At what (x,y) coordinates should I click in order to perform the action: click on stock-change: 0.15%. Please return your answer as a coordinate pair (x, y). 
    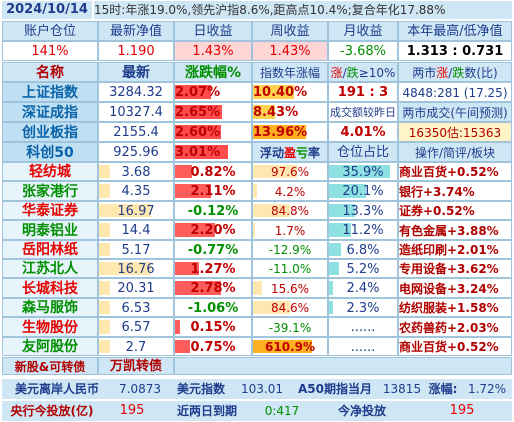
    Looking at the image, I should click on (213, 327).